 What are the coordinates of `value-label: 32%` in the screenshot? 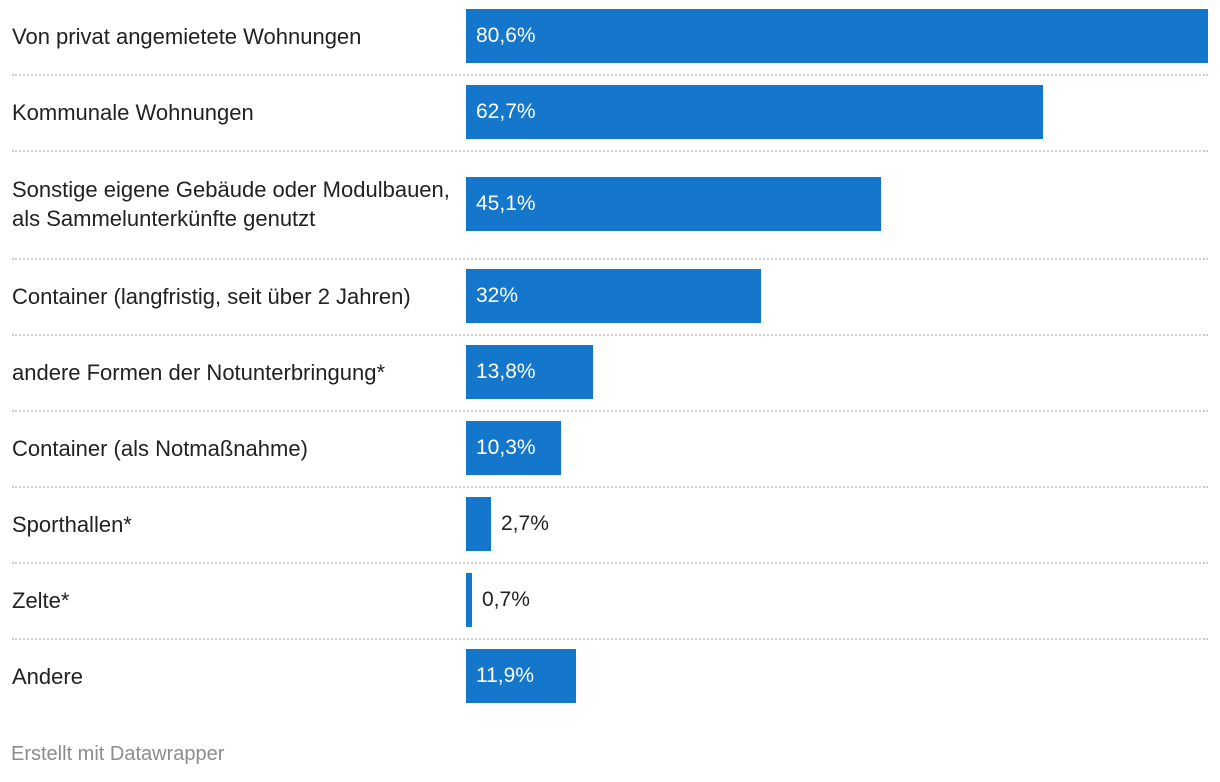 It's located at (497, 295).